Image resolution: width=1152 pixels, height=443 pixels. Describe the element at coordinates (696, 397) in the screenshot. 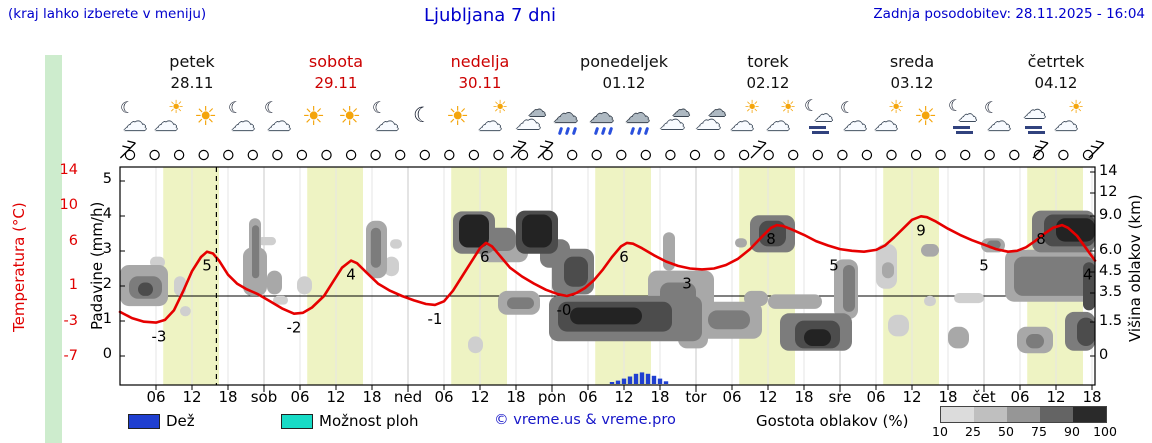

I see `x-day-label: tor` at that location.